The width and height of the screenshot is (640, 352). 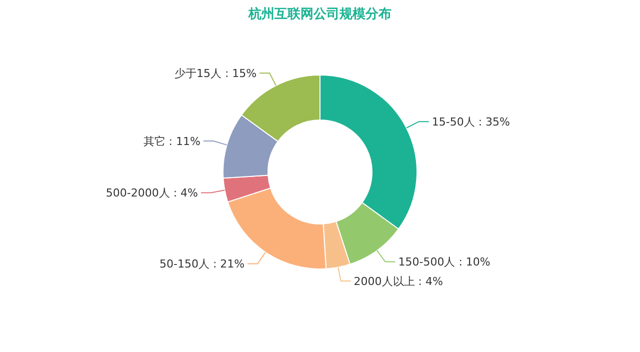 I want to click on slice-label: 2000人以上 : 4%, so click(x=398, y=281).